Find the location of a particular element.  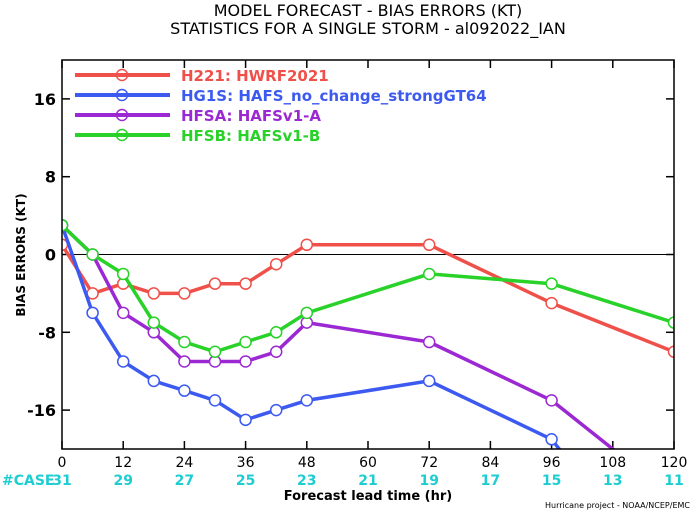

case-count: 23 is located at coordinates (306, 481).